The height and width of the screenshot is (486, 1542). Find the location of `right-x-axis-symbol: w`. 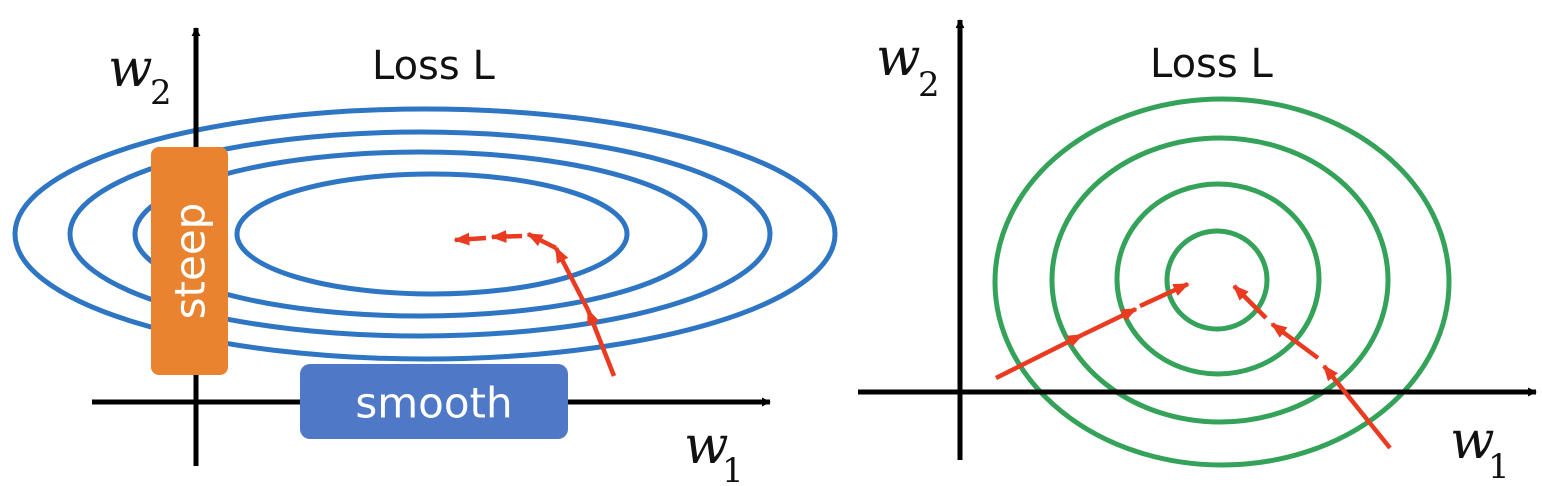

right-x-axis-symbol: w is located at coordinates (1472, 441).